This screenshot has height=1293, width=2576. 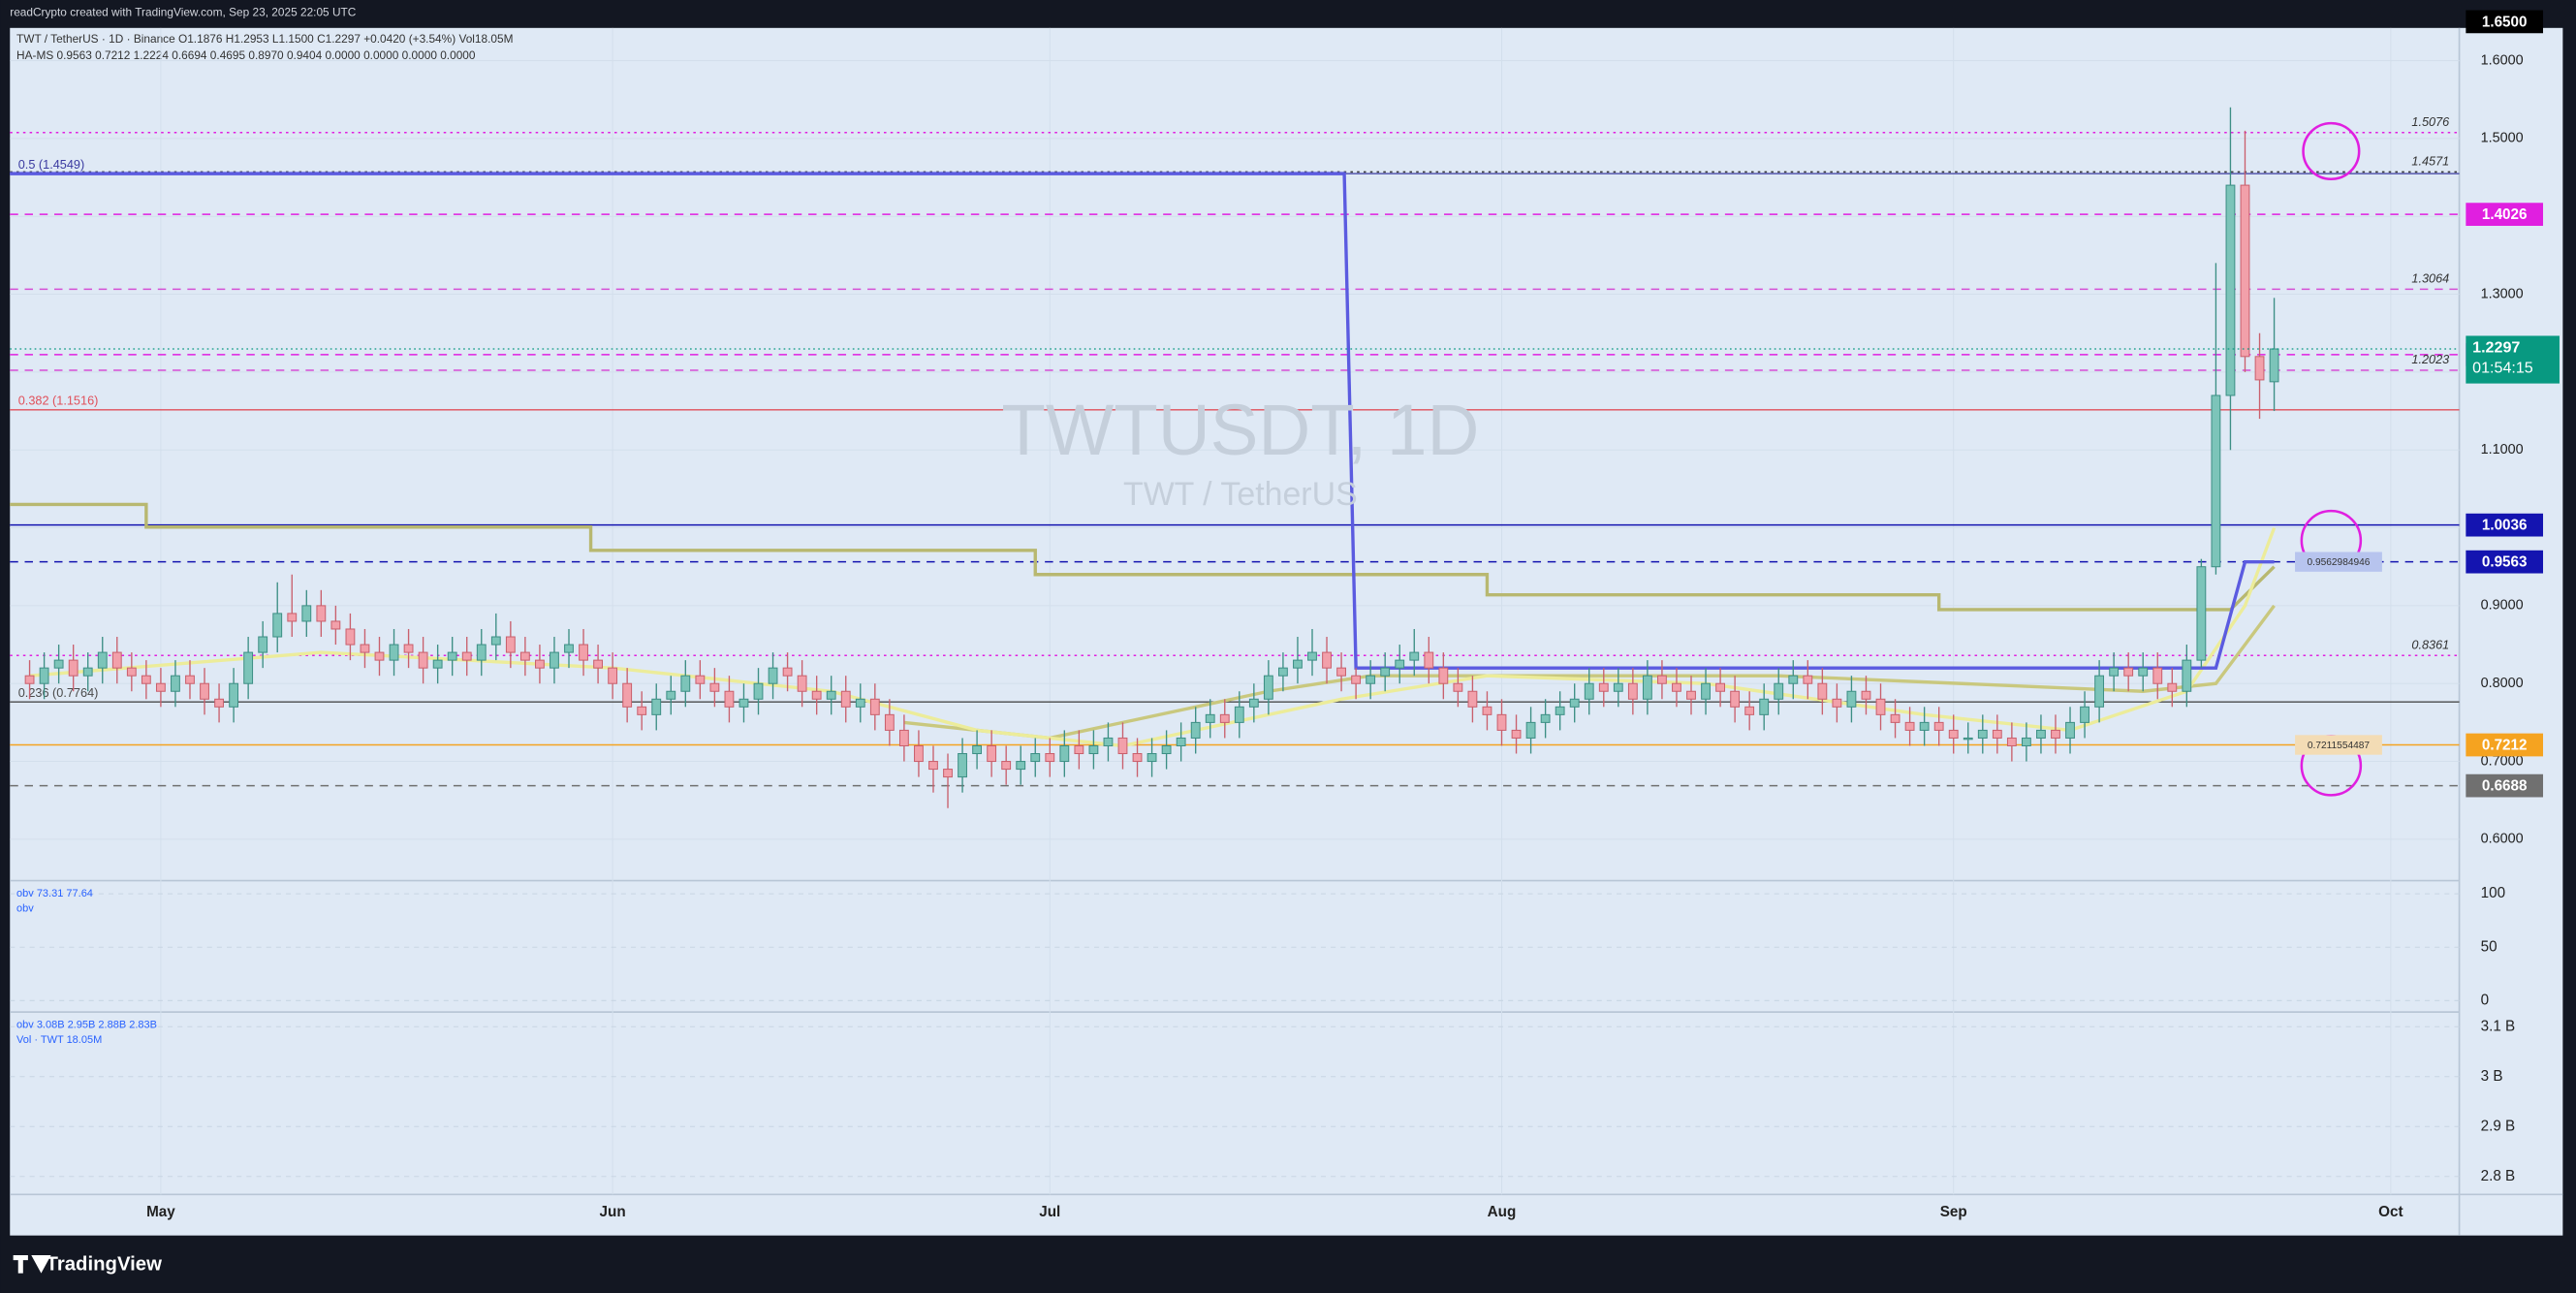 What do you see at coordinates (2502, 293) in the screenshot?
I see `y-tick-label: 1.3000` at bounding box center [2502, 293].